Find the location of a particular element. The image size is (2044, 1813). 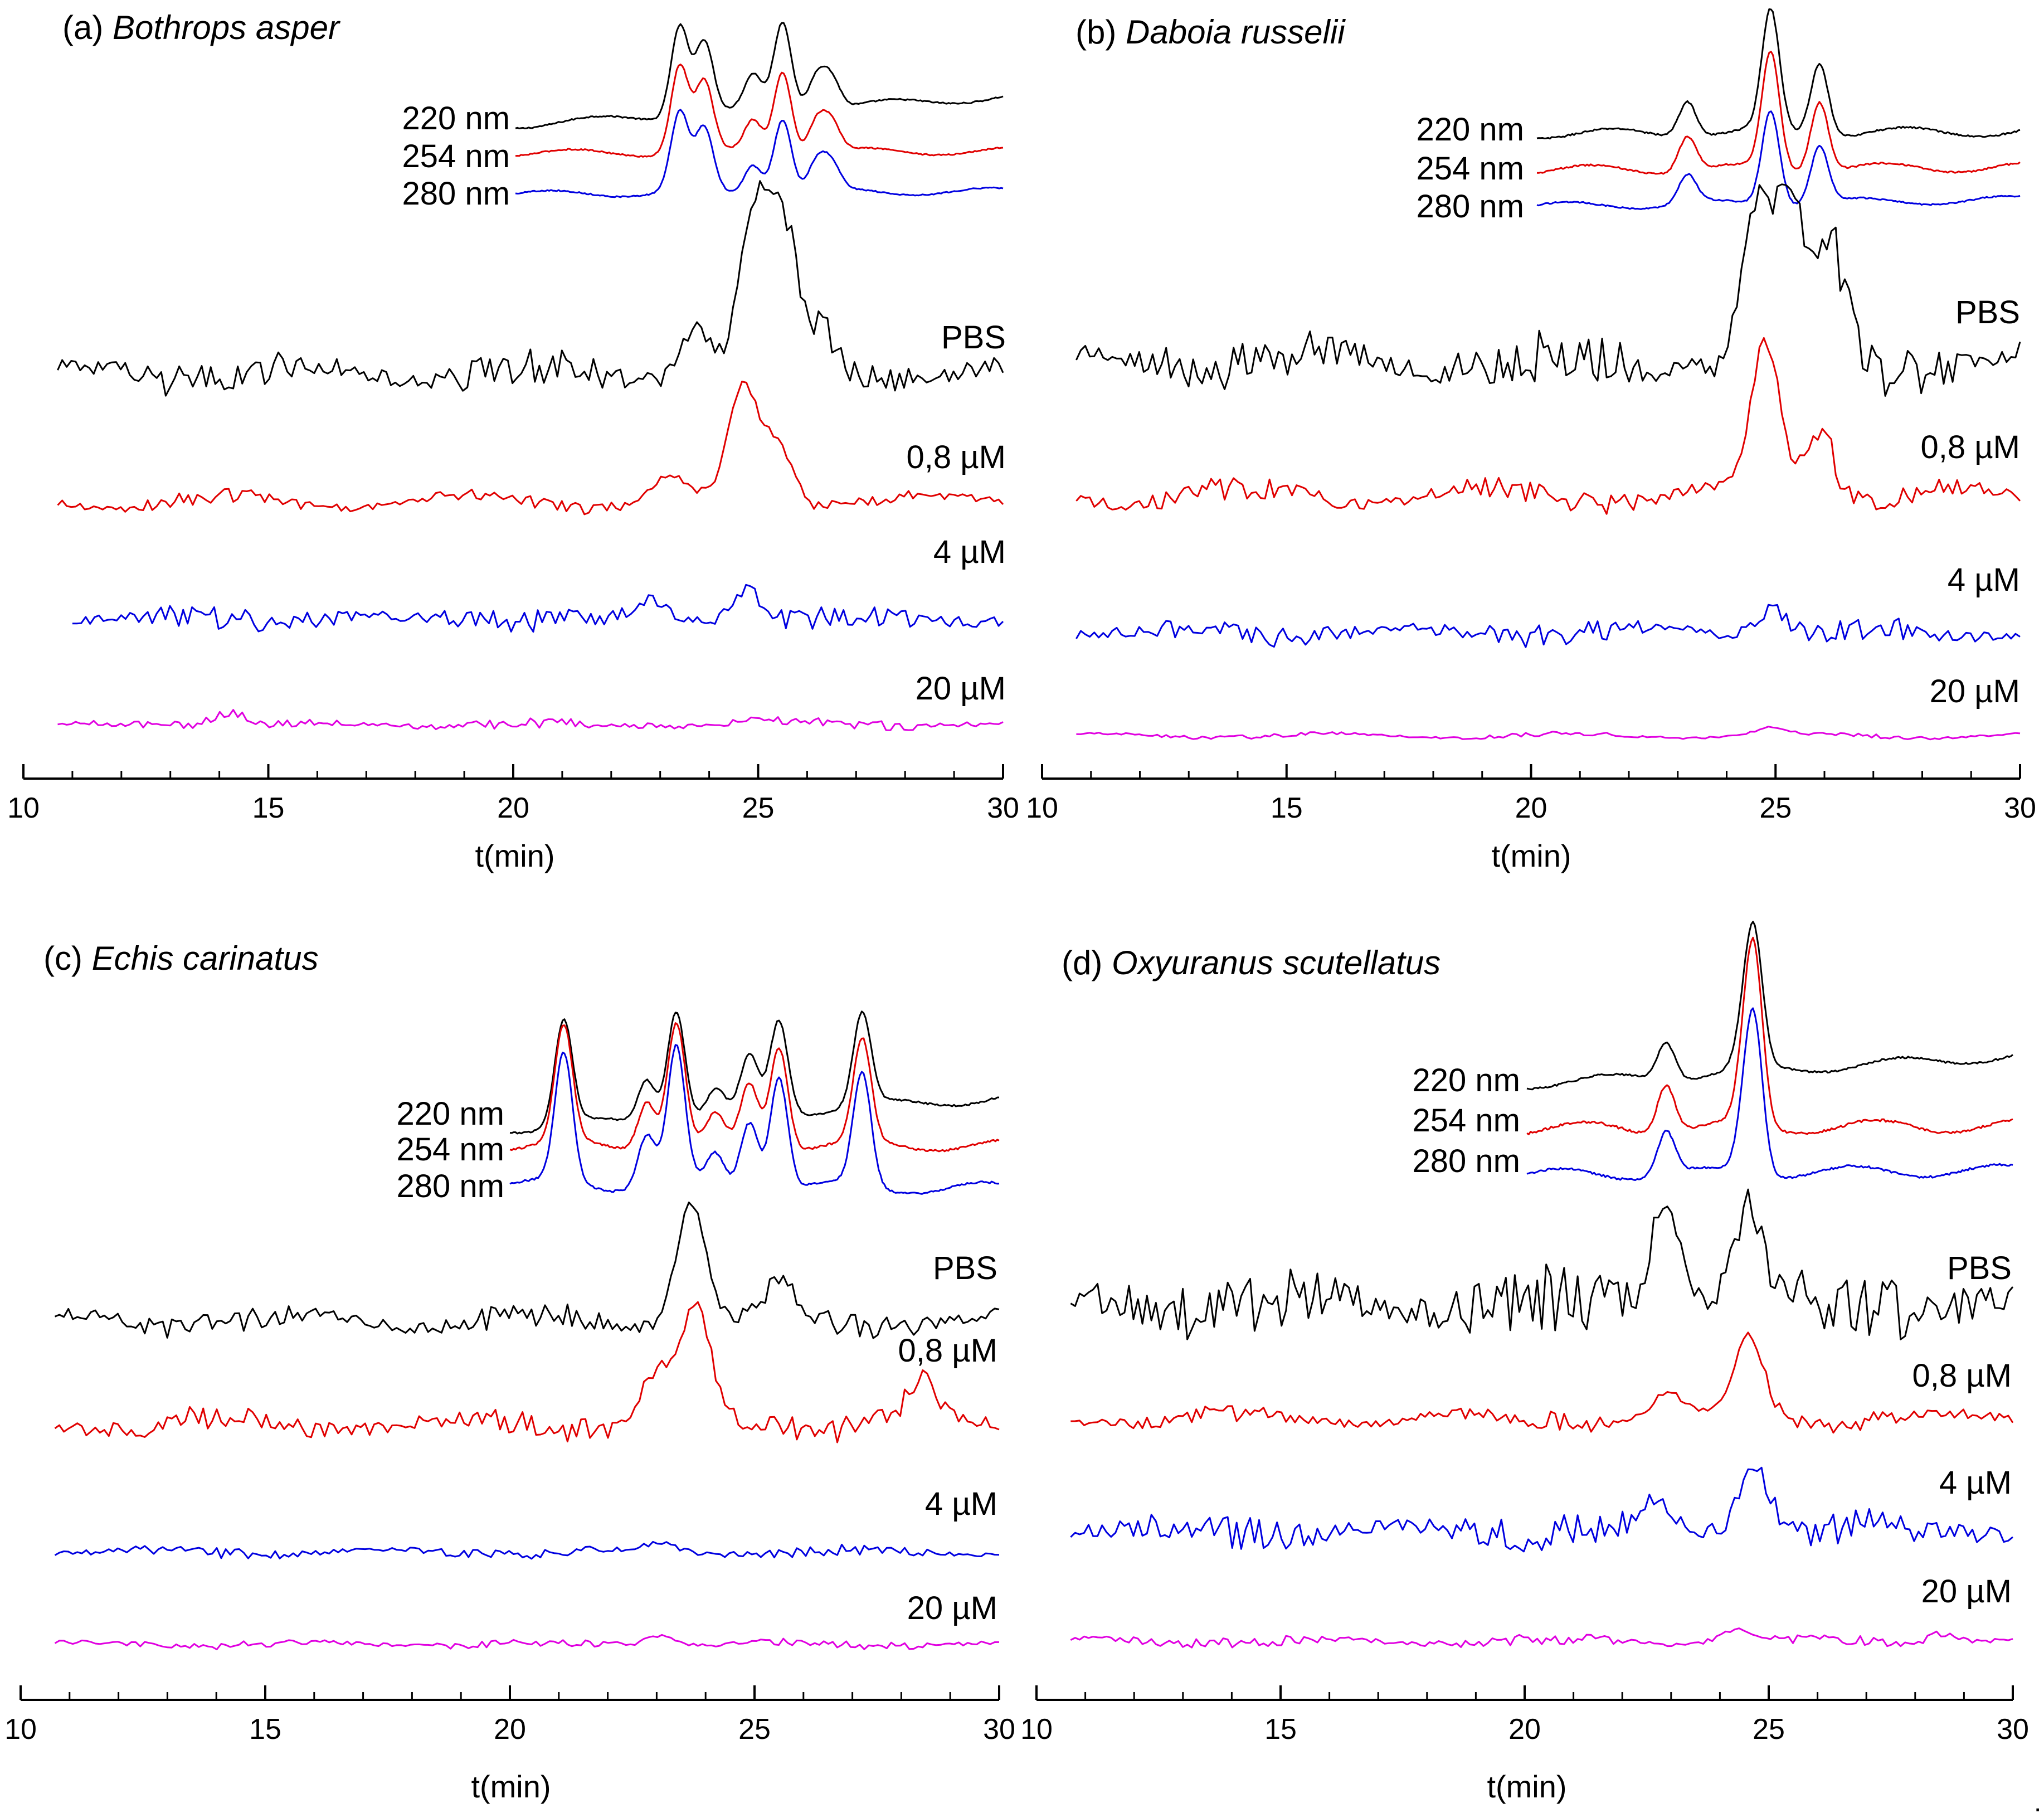

panel-a-label-20um: 20 µM is located at coordinates (961, 688).